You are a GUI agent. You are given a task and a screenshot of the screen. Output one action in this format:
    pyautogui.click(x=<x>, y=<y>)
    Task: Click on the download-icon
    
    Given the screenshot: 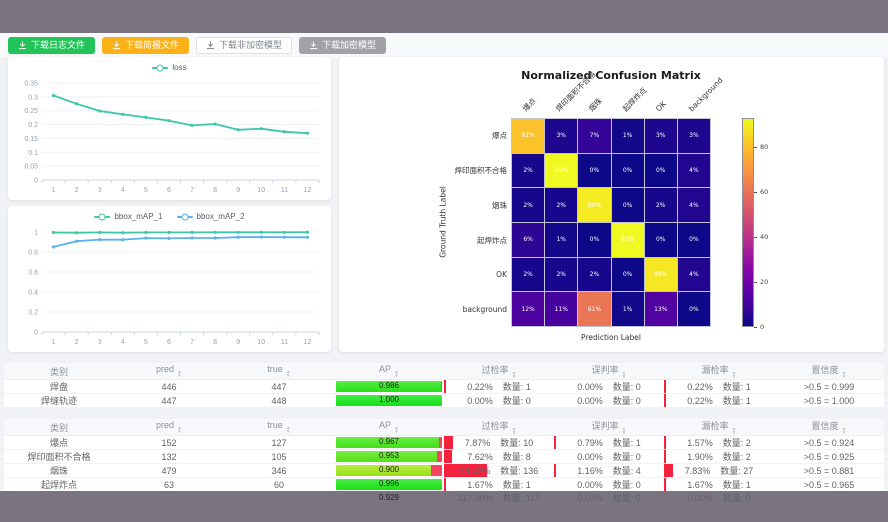 What is the action you would take?
    pyautogui.click(x=22, y=45)
    